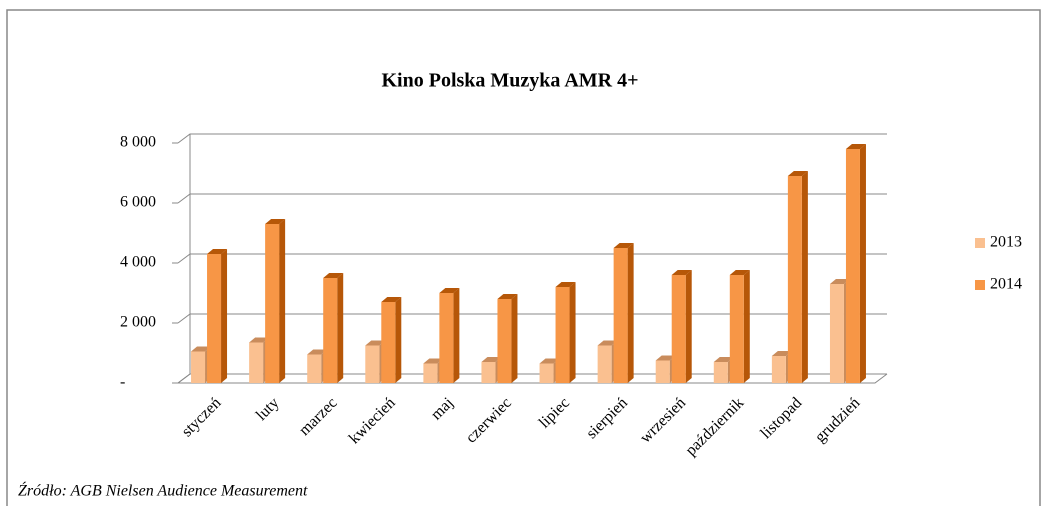 This screenshot has width=1045, height=506. What do you see at coordinates (163, 490) in the screenshot?
I see `source-note: Źródło: AGB Nielsen Audience Measurement` at bounding box center [163, 490].